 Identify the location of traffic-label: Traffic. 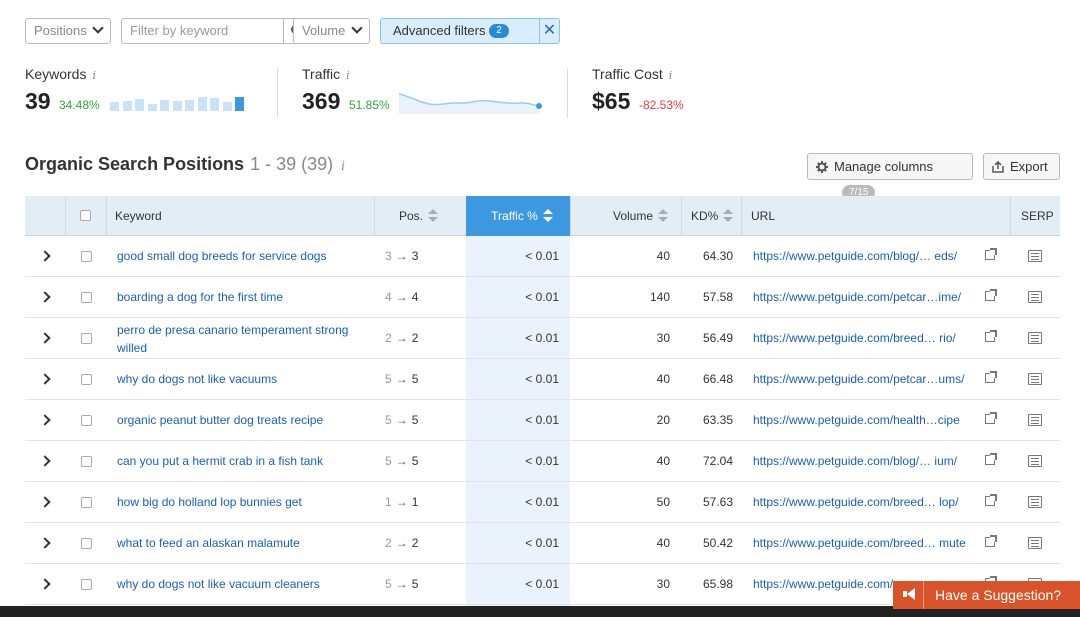
(321, 74).